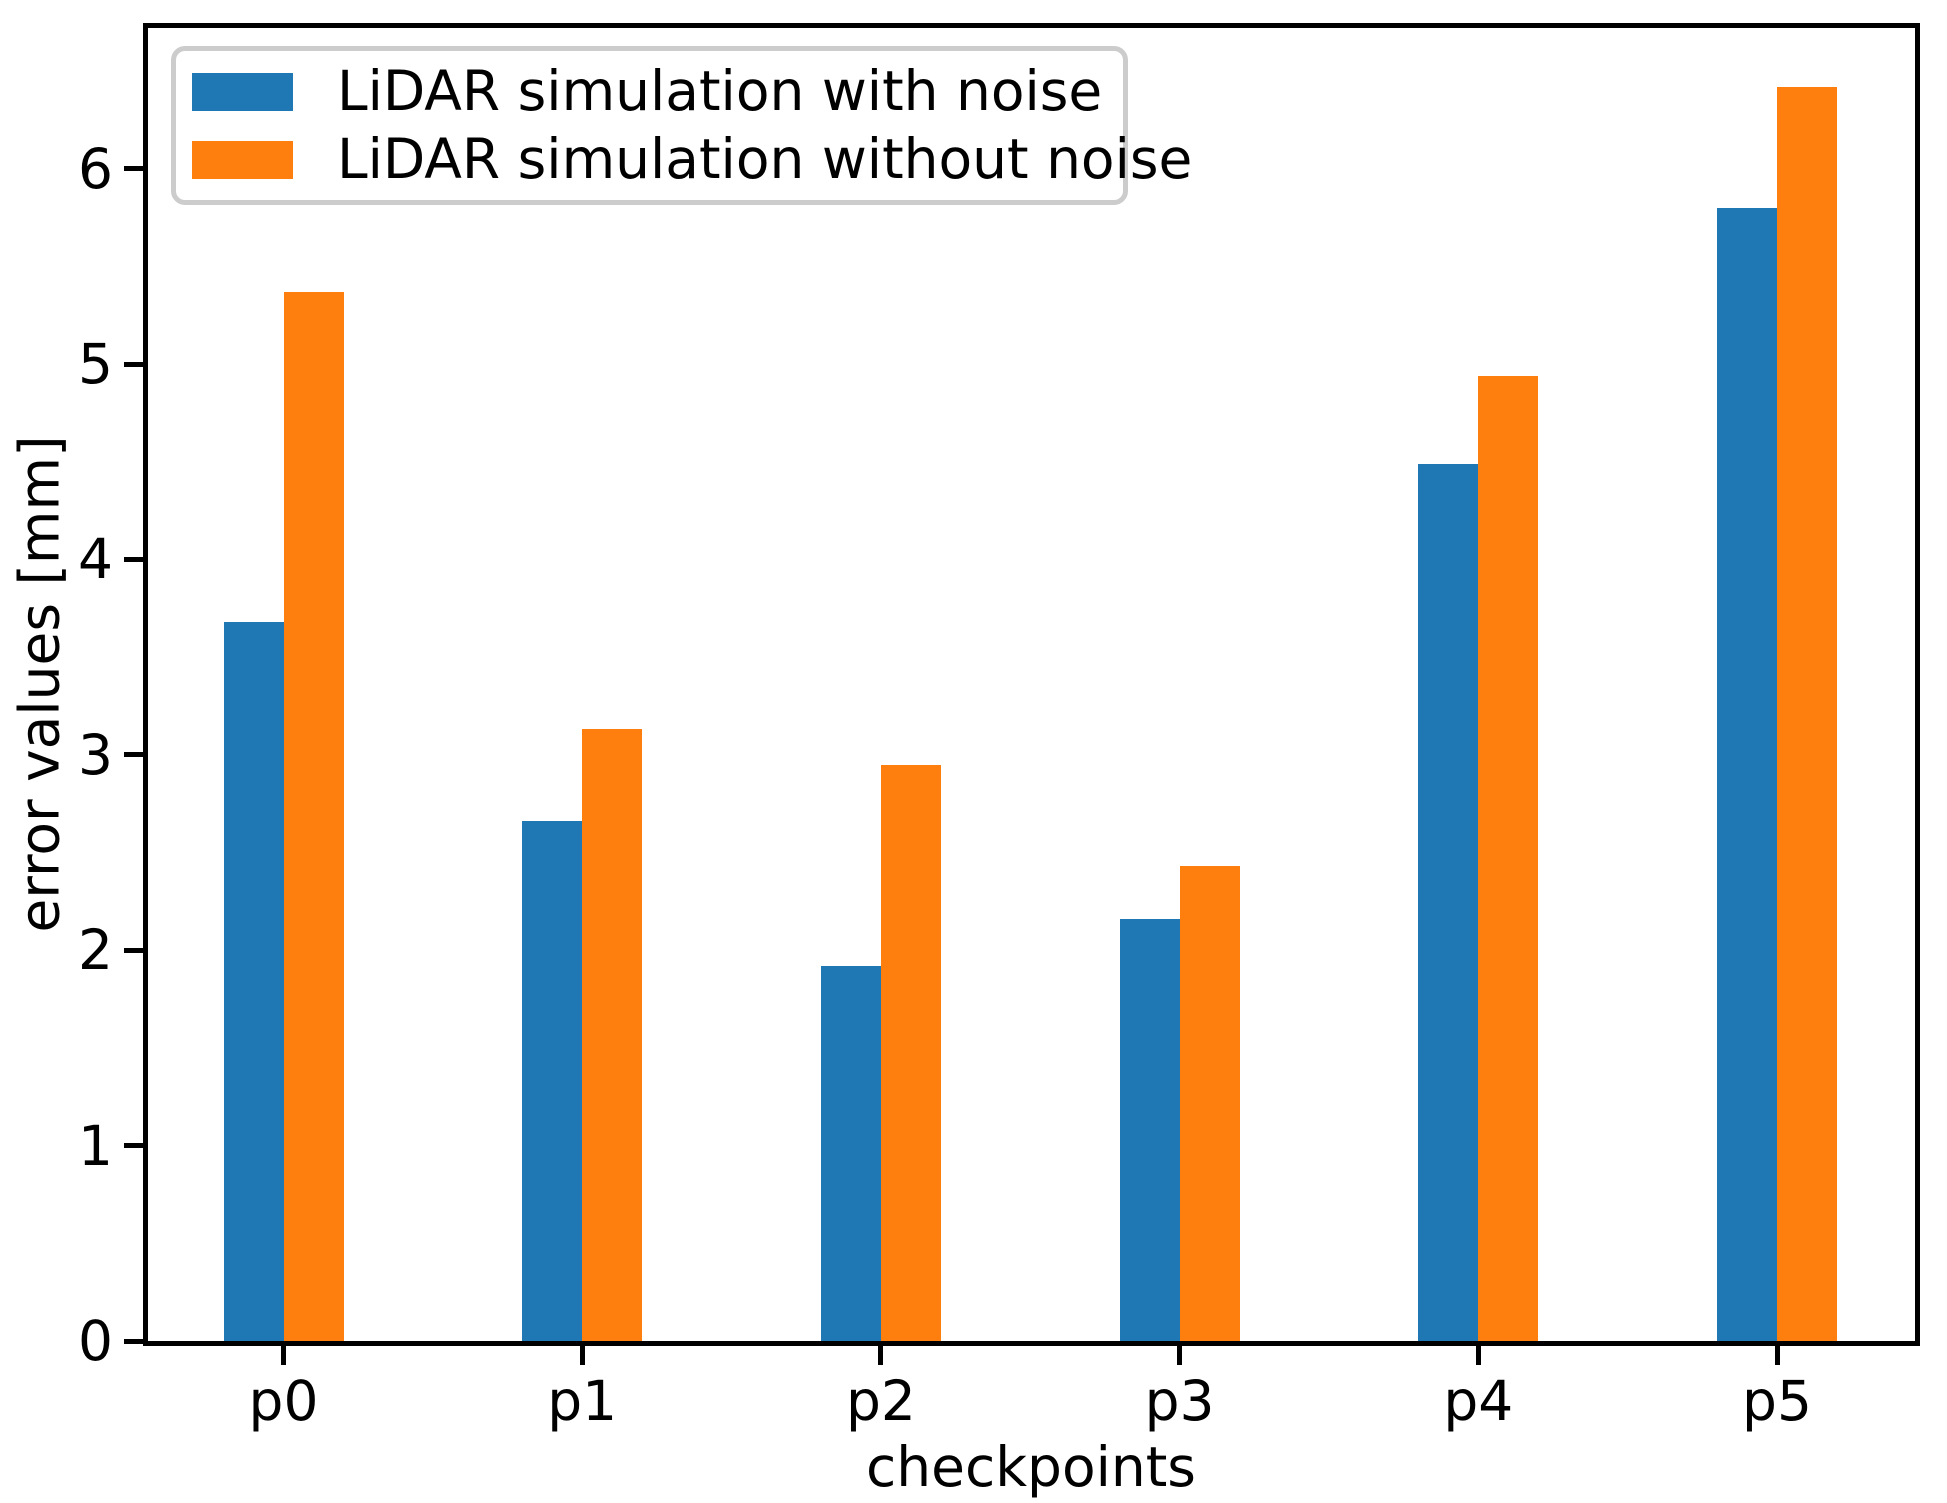 The height and width of the screenshot is (1503, 1947). I want to click on x-tick-p4, so click(1478, 1355).